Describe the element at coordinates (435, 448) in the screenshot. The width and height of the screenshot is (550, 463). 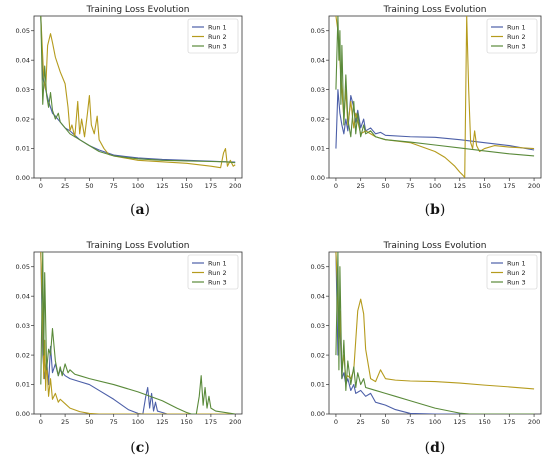
I see `panel-caption: (d)` at that location.